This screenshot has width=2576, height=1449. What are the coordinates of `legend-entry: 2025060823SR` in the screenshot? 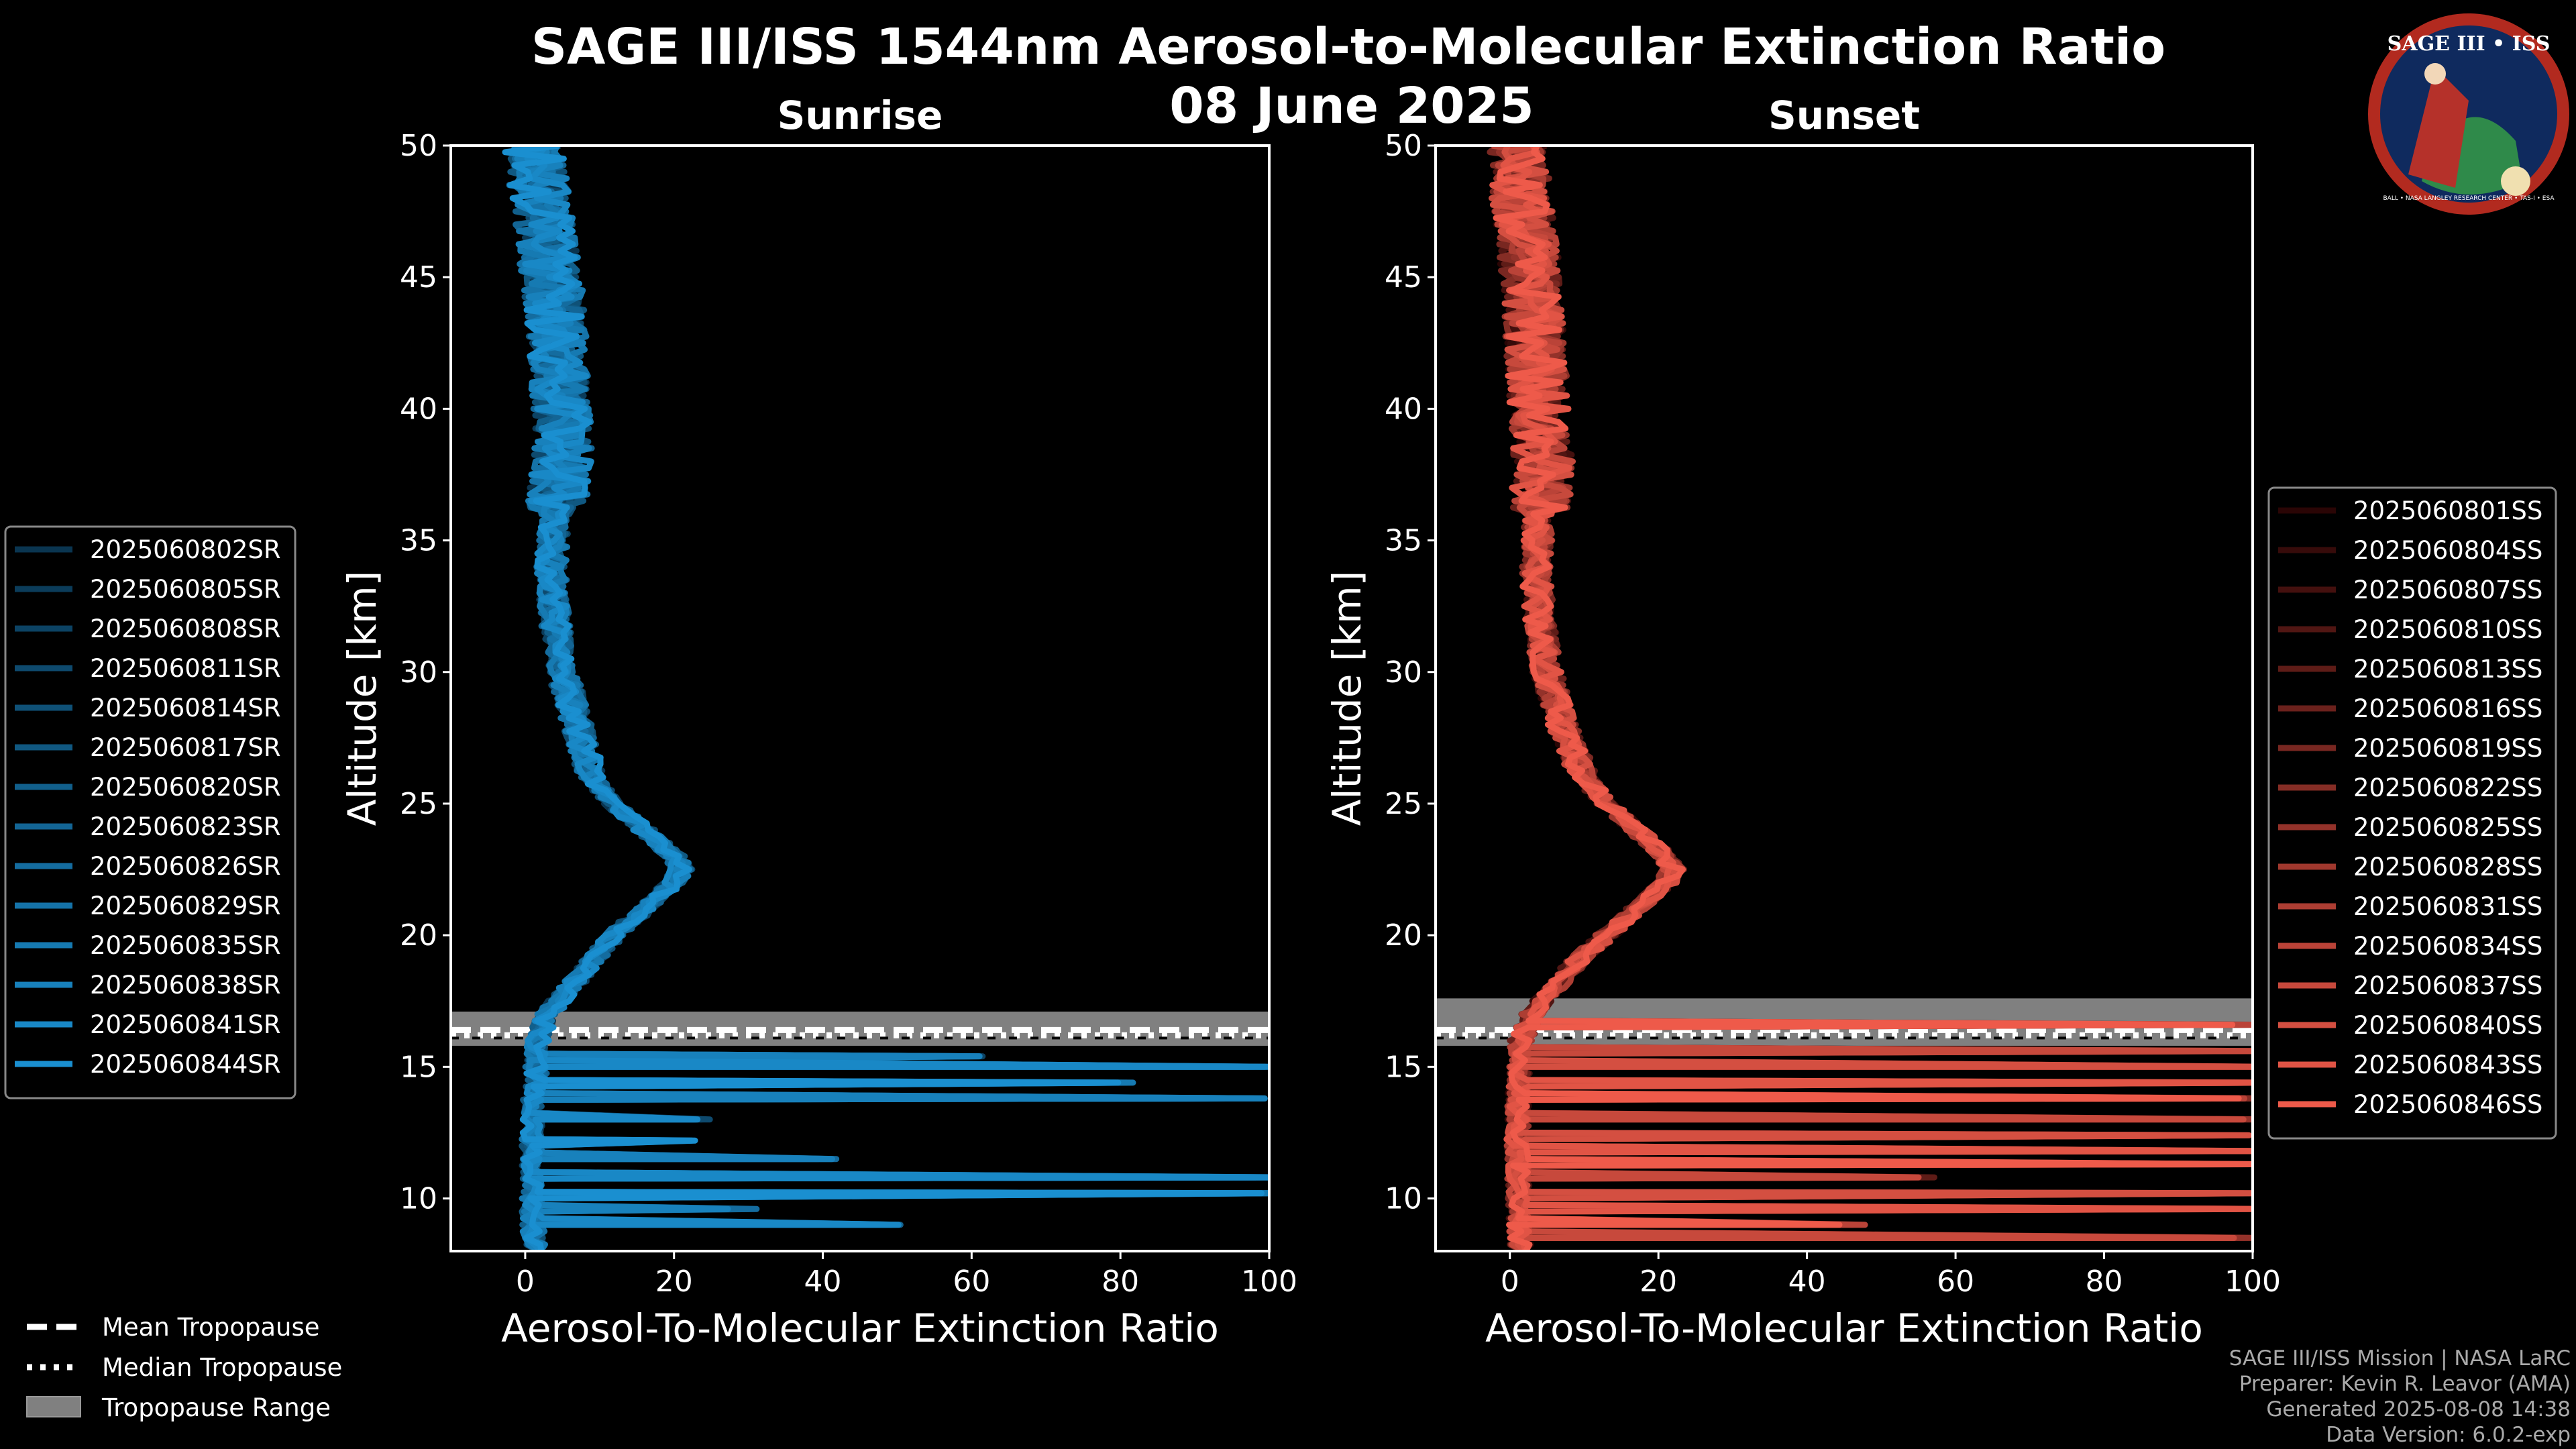 It's located at (185, 826).